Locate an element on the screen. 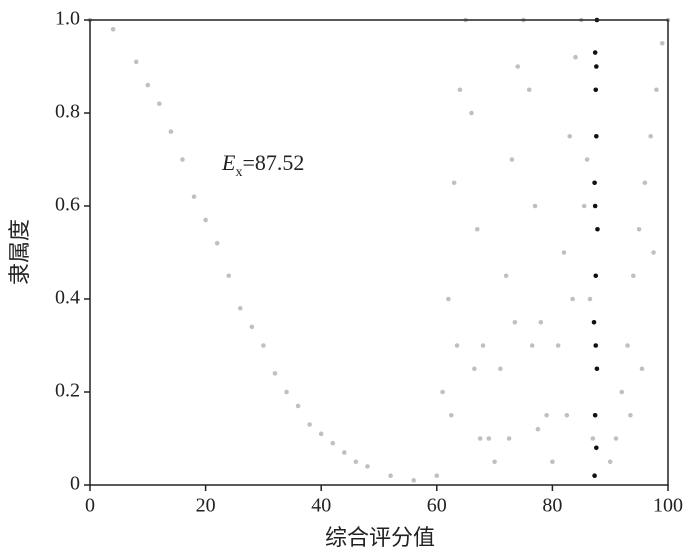  x-axis-label: 综合评分值 is located at coordinates (380, 537).